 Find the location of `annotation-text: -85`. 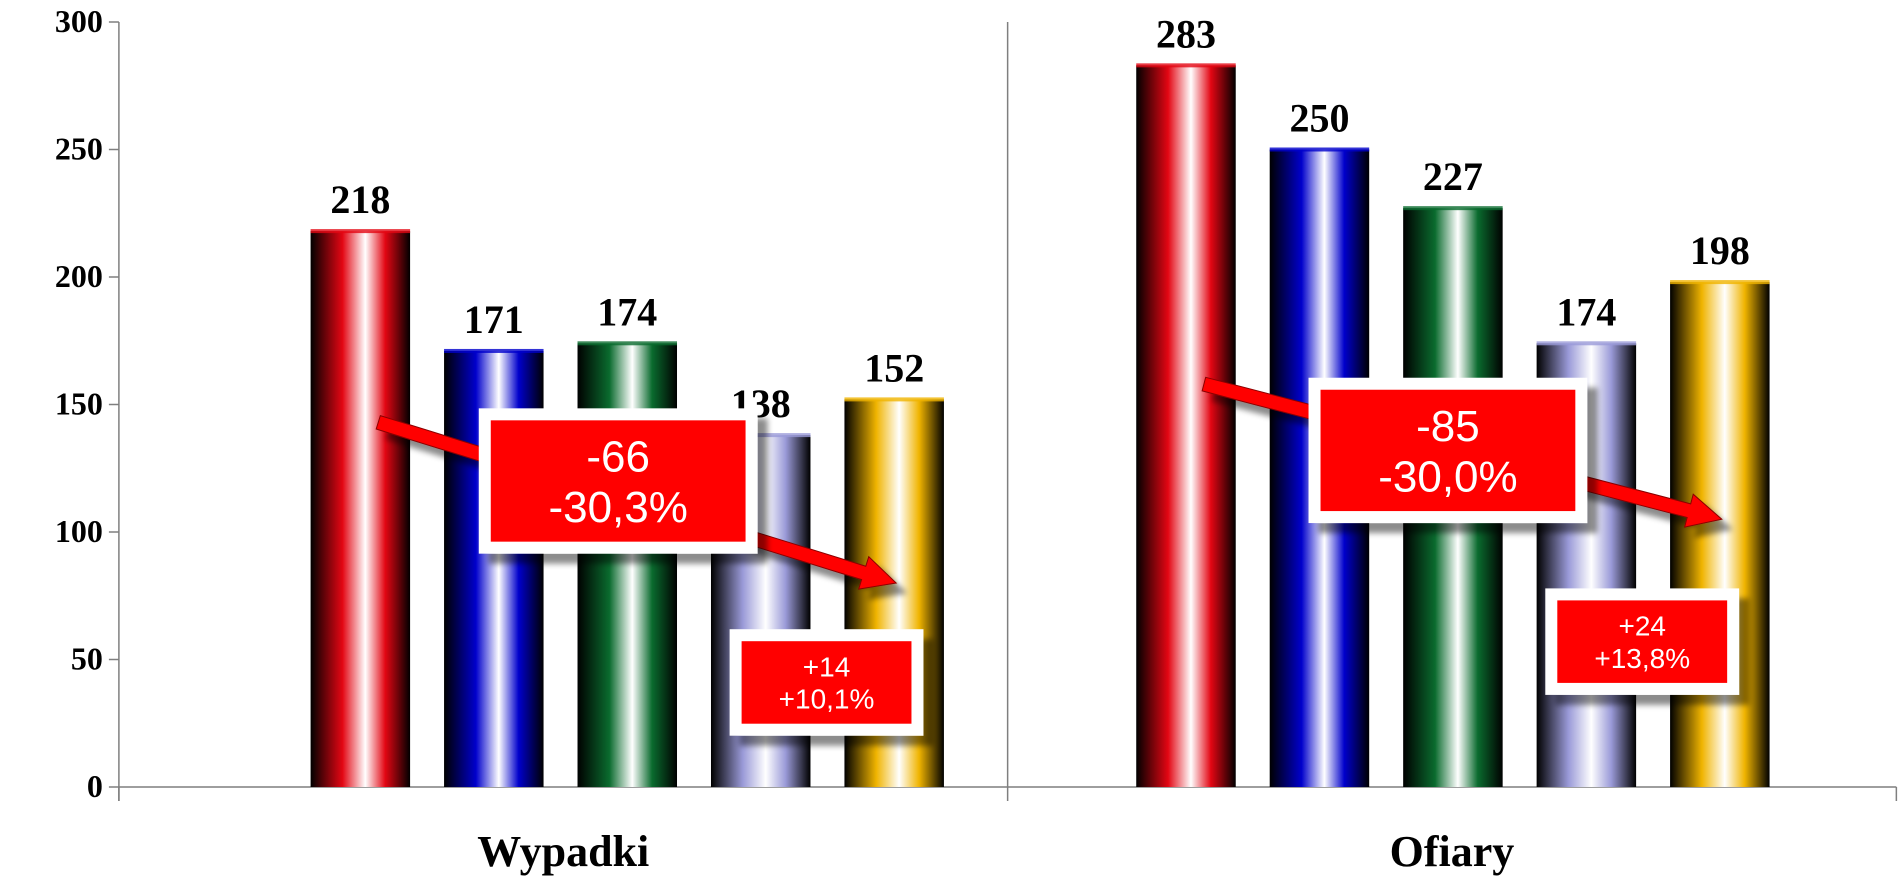

annotation-text: -85 is located at coordinates (1448, 426).